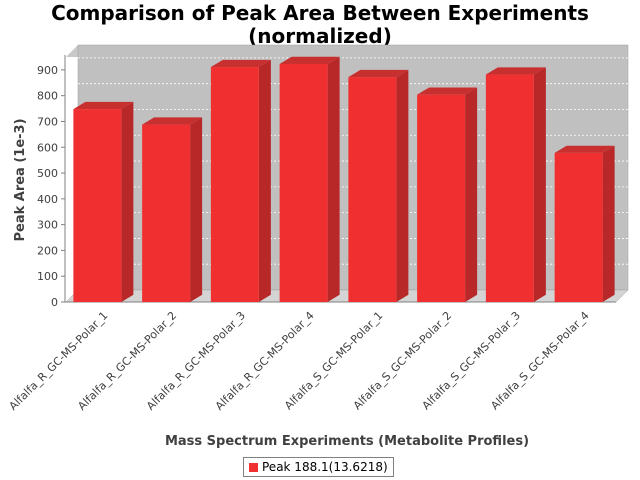 Image resolution: width=640 pixels, height=480 pixels. Describe the element at coordinates (47, 70) in the screenshot. I see `y-tick-label: 900` at that location.